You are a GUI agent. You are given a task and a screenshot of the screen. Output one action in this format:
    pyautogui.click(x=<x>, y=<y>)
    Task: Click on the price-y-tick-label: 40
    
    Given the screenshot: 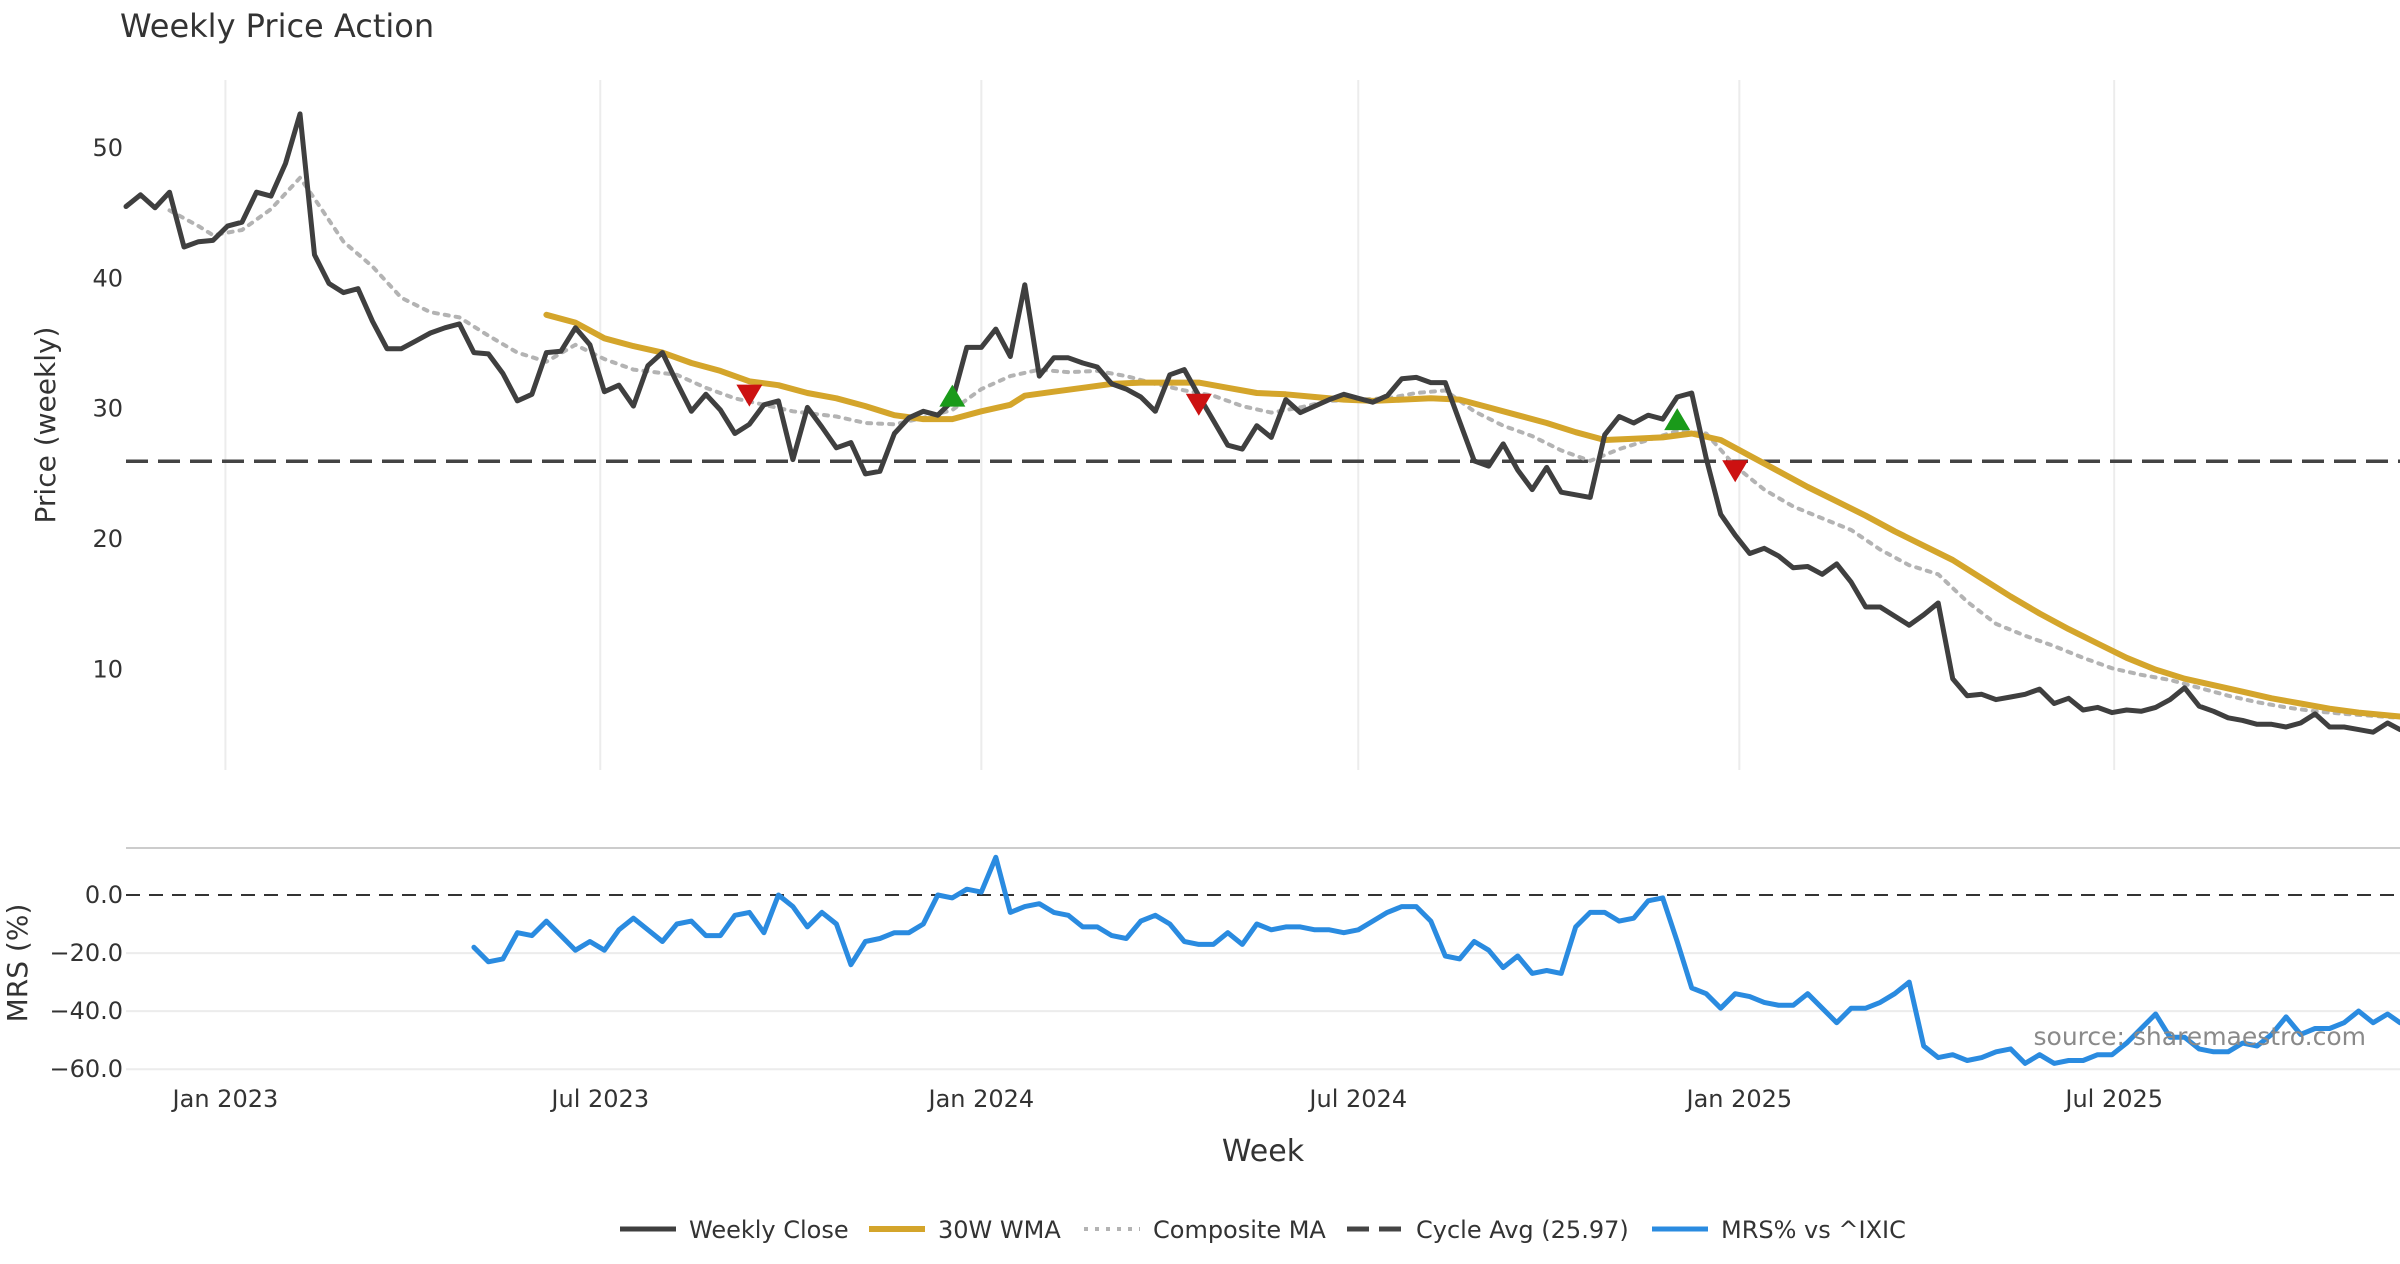 What is the action you would take?
    pyautogui.click(x=107, y=278)
    